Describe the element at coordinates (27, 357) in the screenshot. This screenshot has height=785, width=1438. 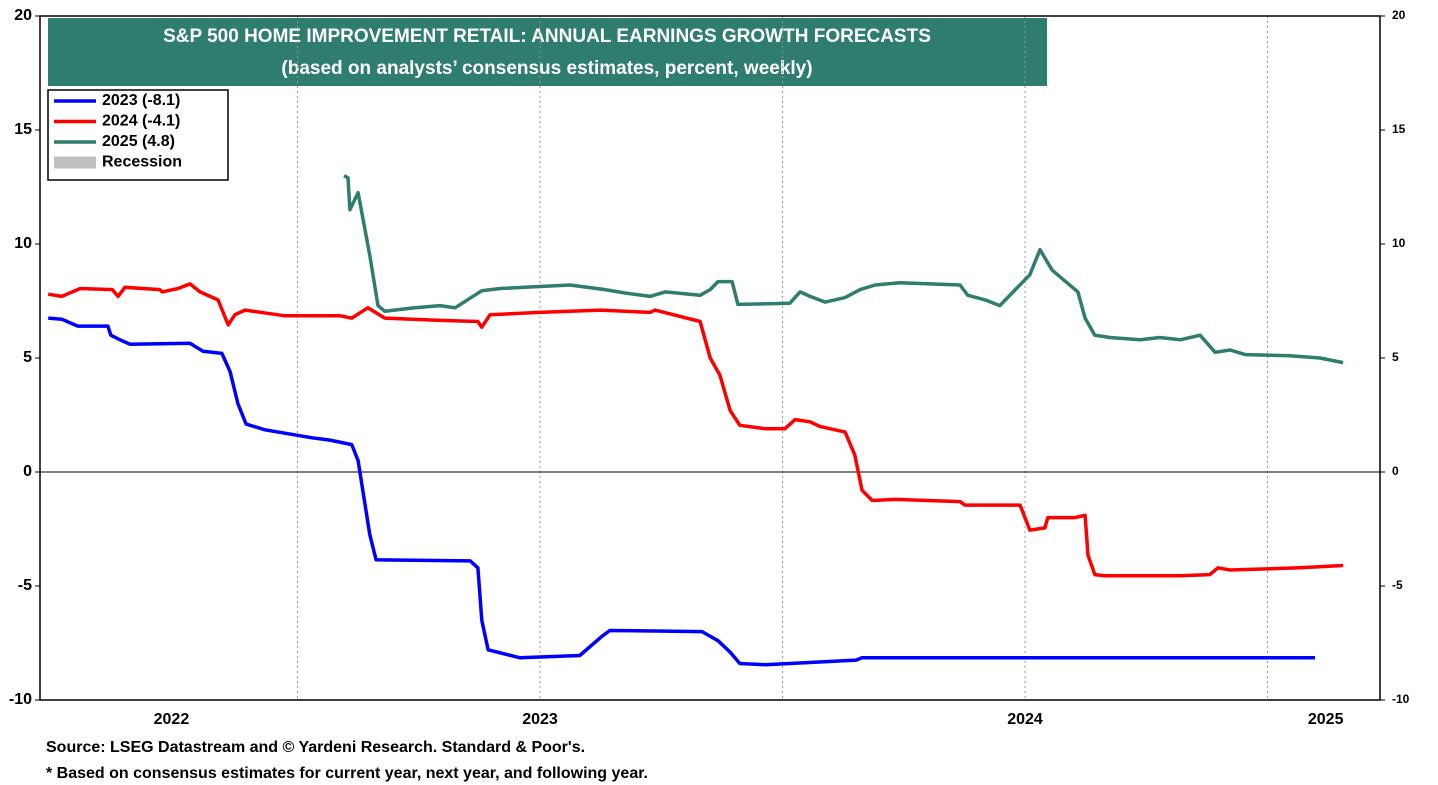
I see `y-tick-label: 5` at that location.